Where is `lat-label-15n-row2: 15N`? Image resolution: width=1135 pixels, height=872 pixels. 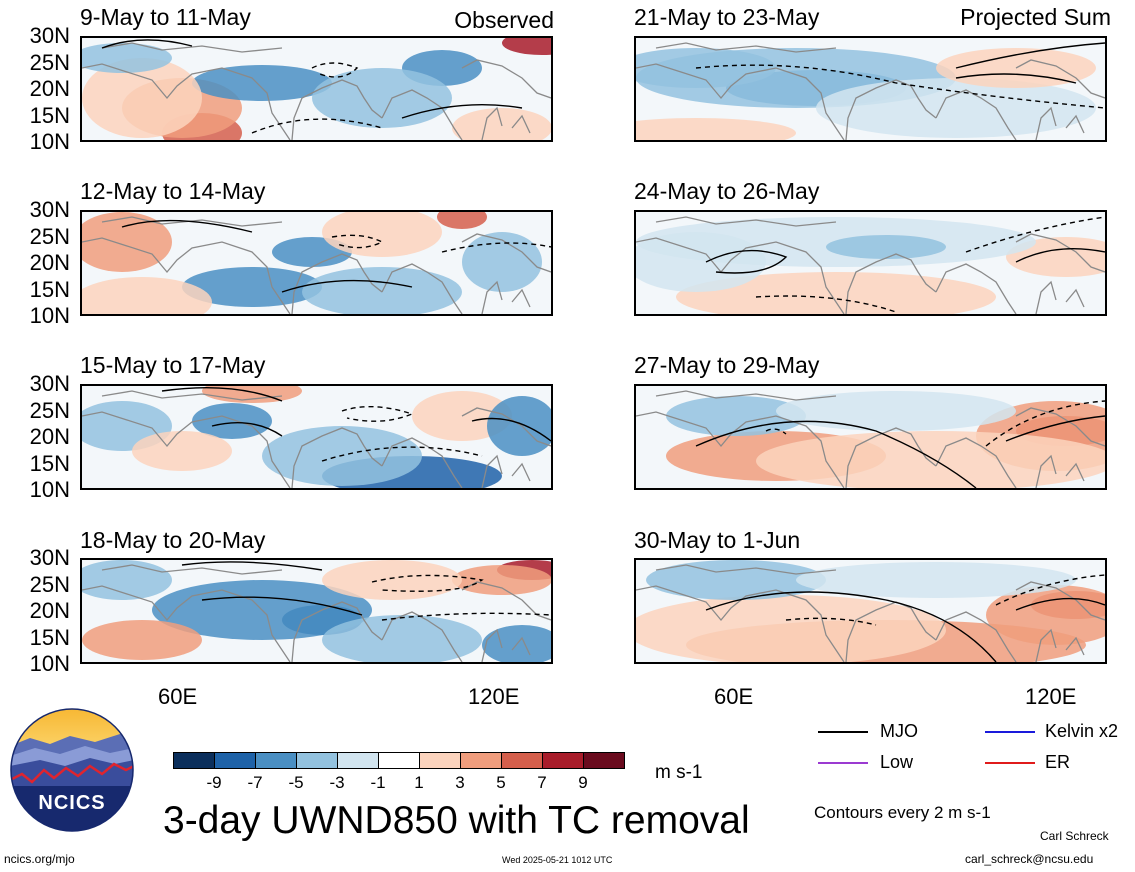
lat-label-15n-row2: 15N is located at coordinates (49, 289).